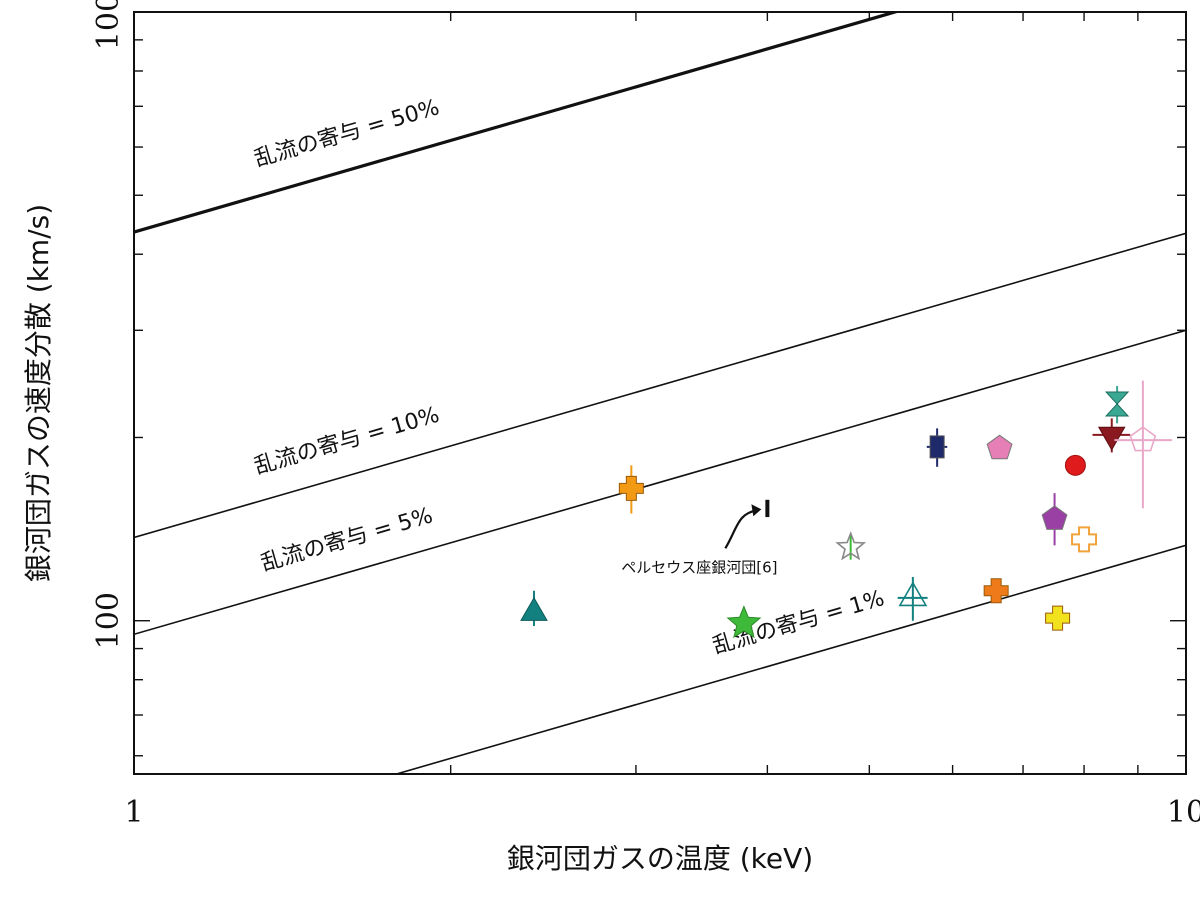  I want to click on data-point-triangle-down, so click(1111, 435).